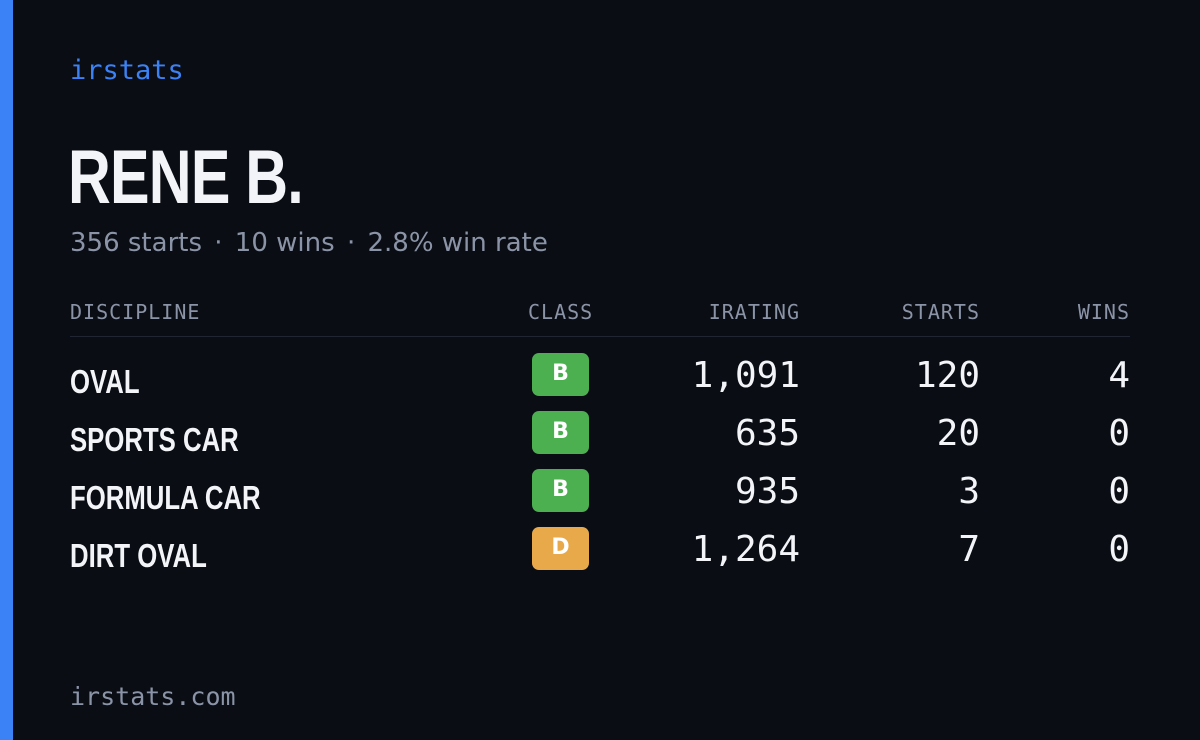 The image size is (1200, 740). I want to click on brand-logo: irstats, so click(127, 70).